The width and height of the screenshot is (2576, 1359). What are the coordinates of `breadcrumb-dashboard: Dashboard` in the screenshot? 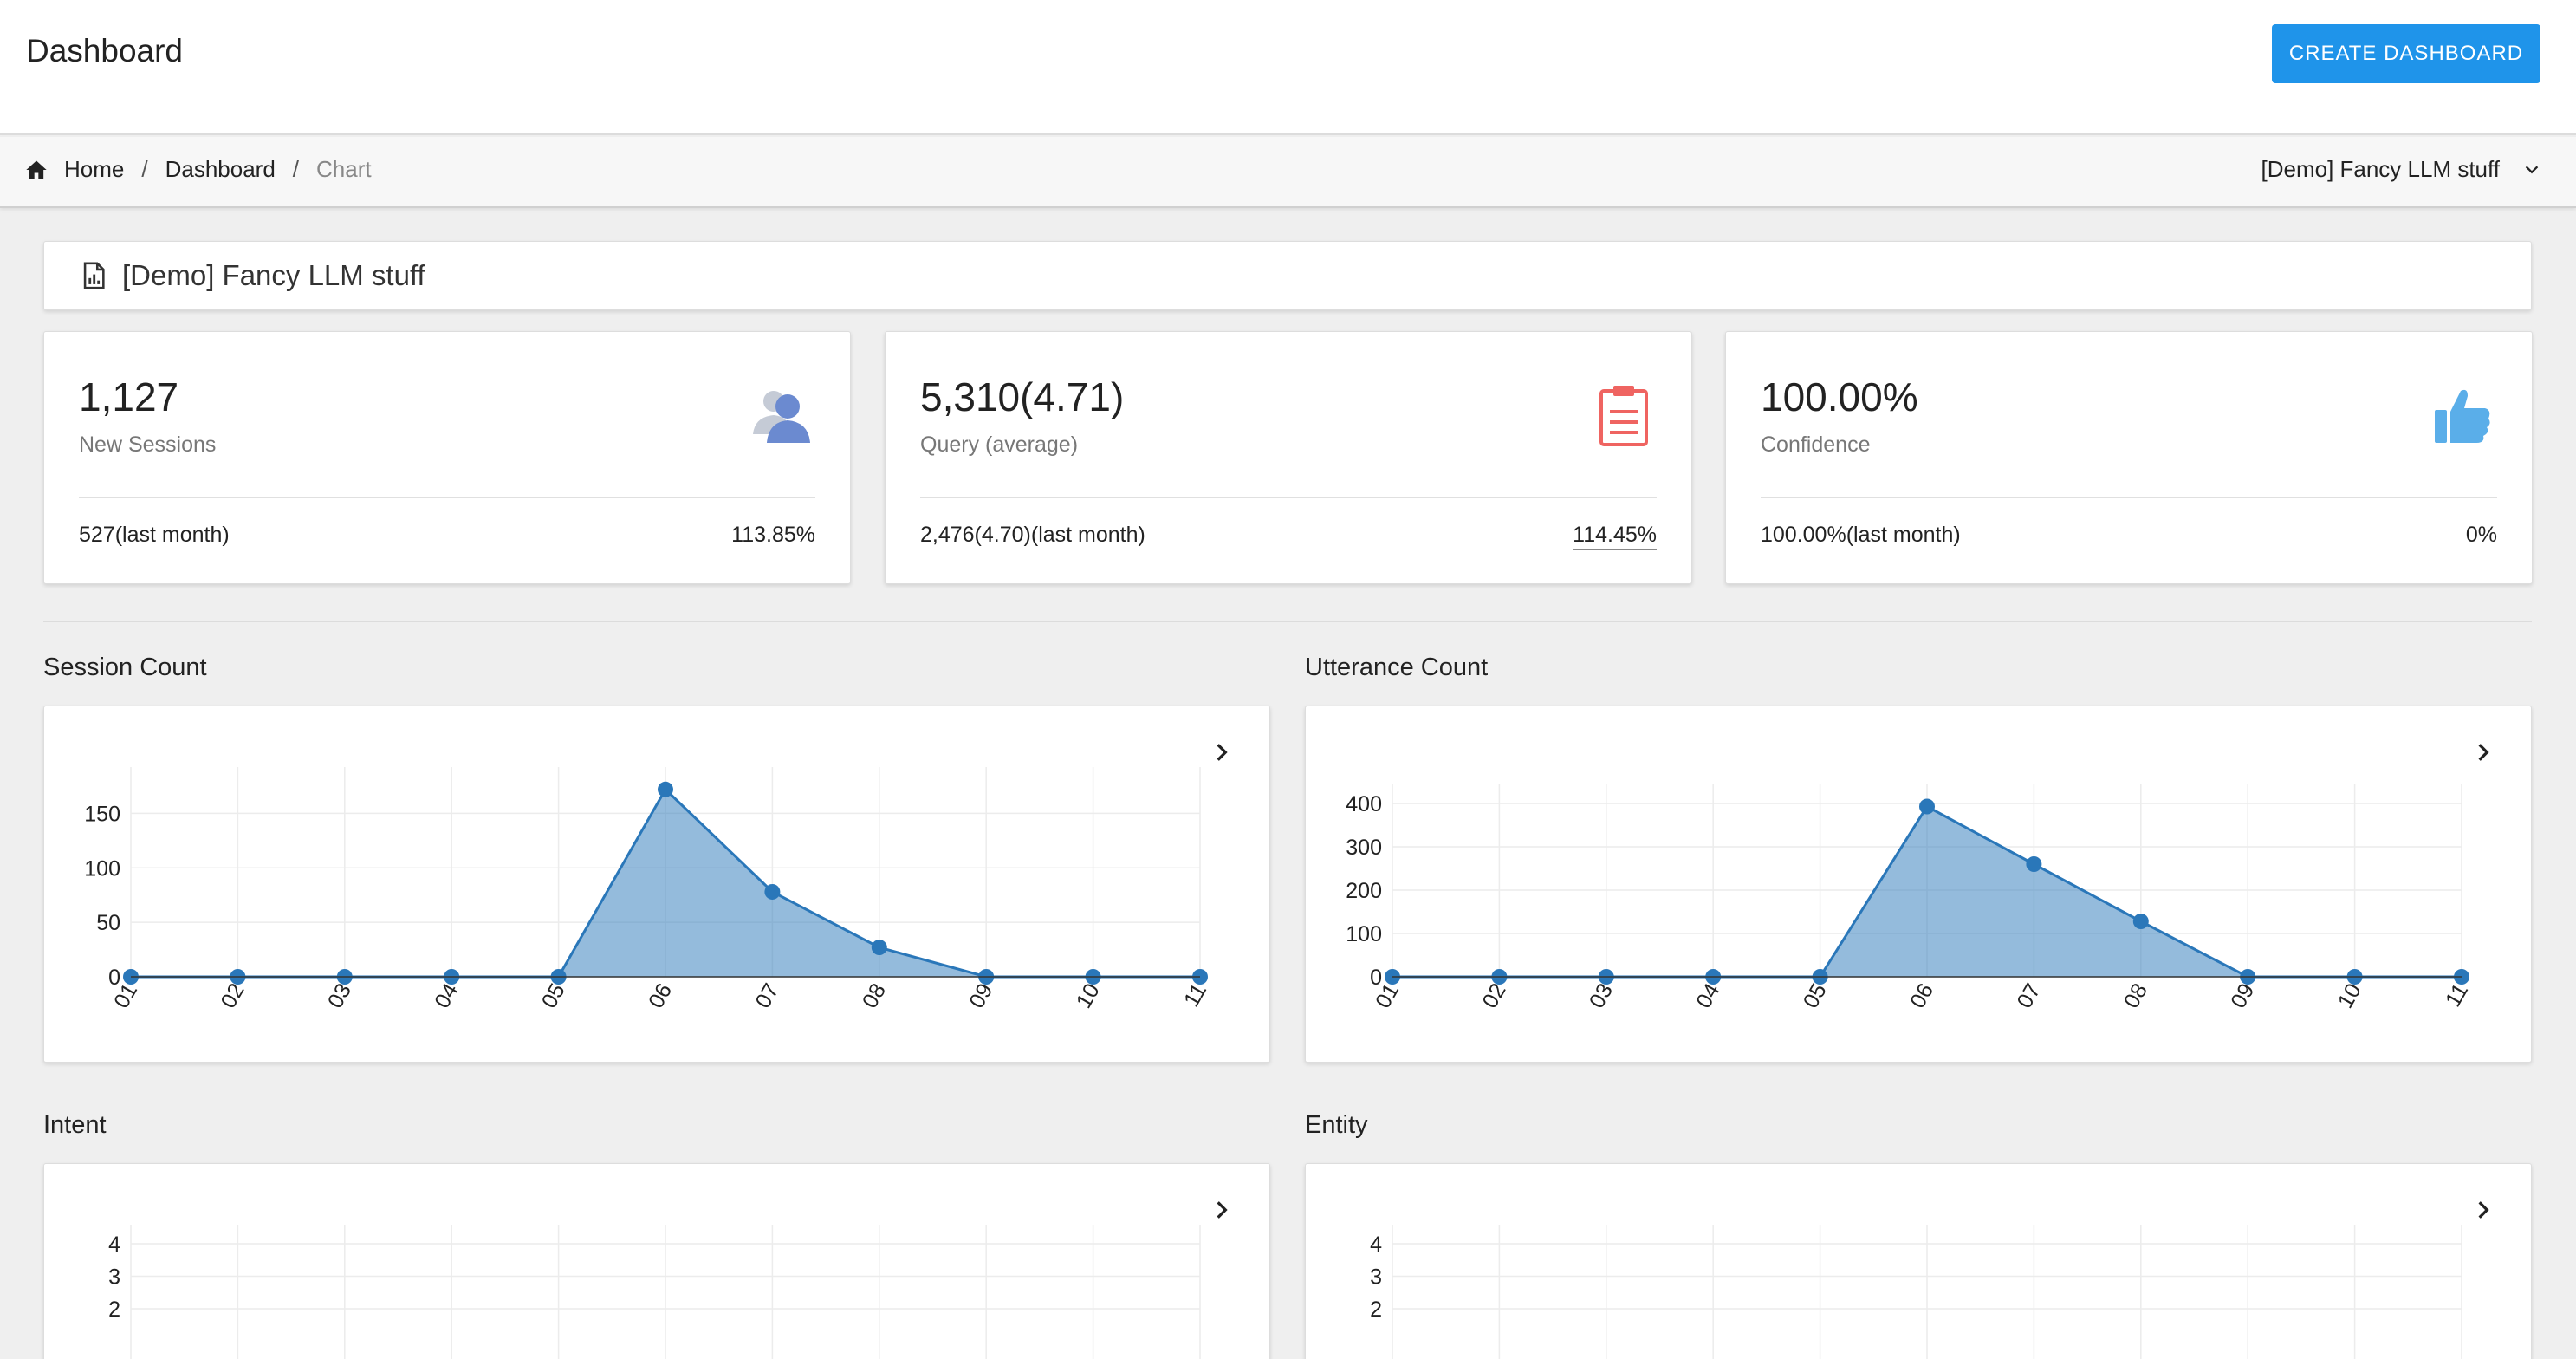 It's located at (220, 169).